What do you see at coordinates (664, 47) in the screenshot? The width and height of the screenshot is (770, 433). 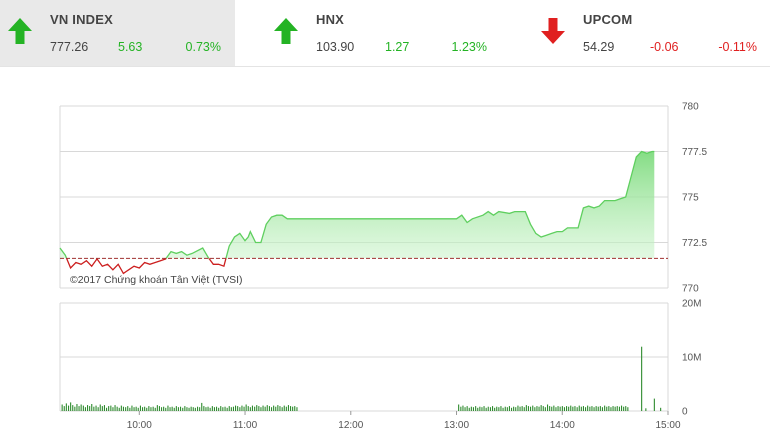 I see `ticker-change: -0.06` at bounding box center [664, 47].